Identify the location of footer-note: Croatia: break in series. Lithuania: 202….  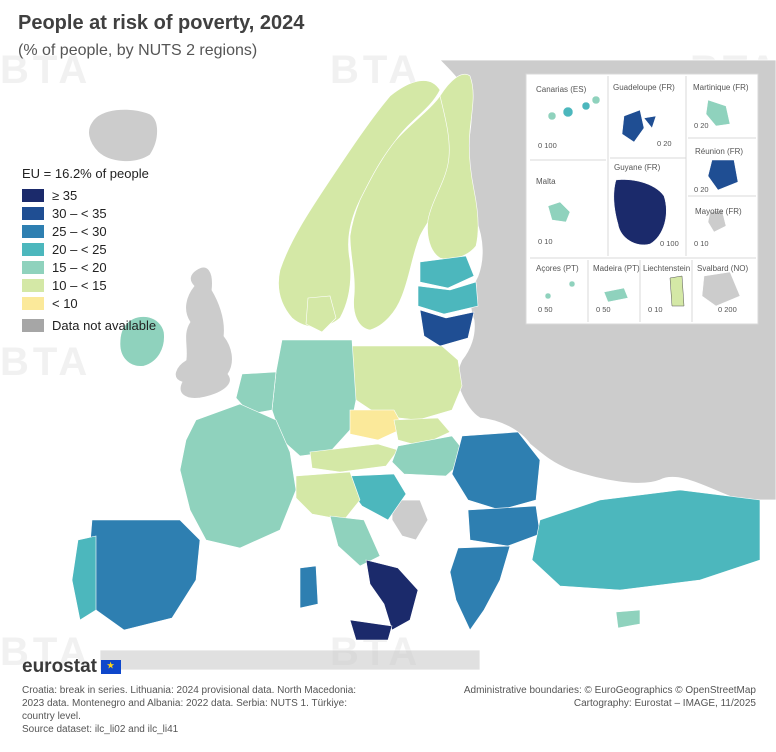
(189, 690).